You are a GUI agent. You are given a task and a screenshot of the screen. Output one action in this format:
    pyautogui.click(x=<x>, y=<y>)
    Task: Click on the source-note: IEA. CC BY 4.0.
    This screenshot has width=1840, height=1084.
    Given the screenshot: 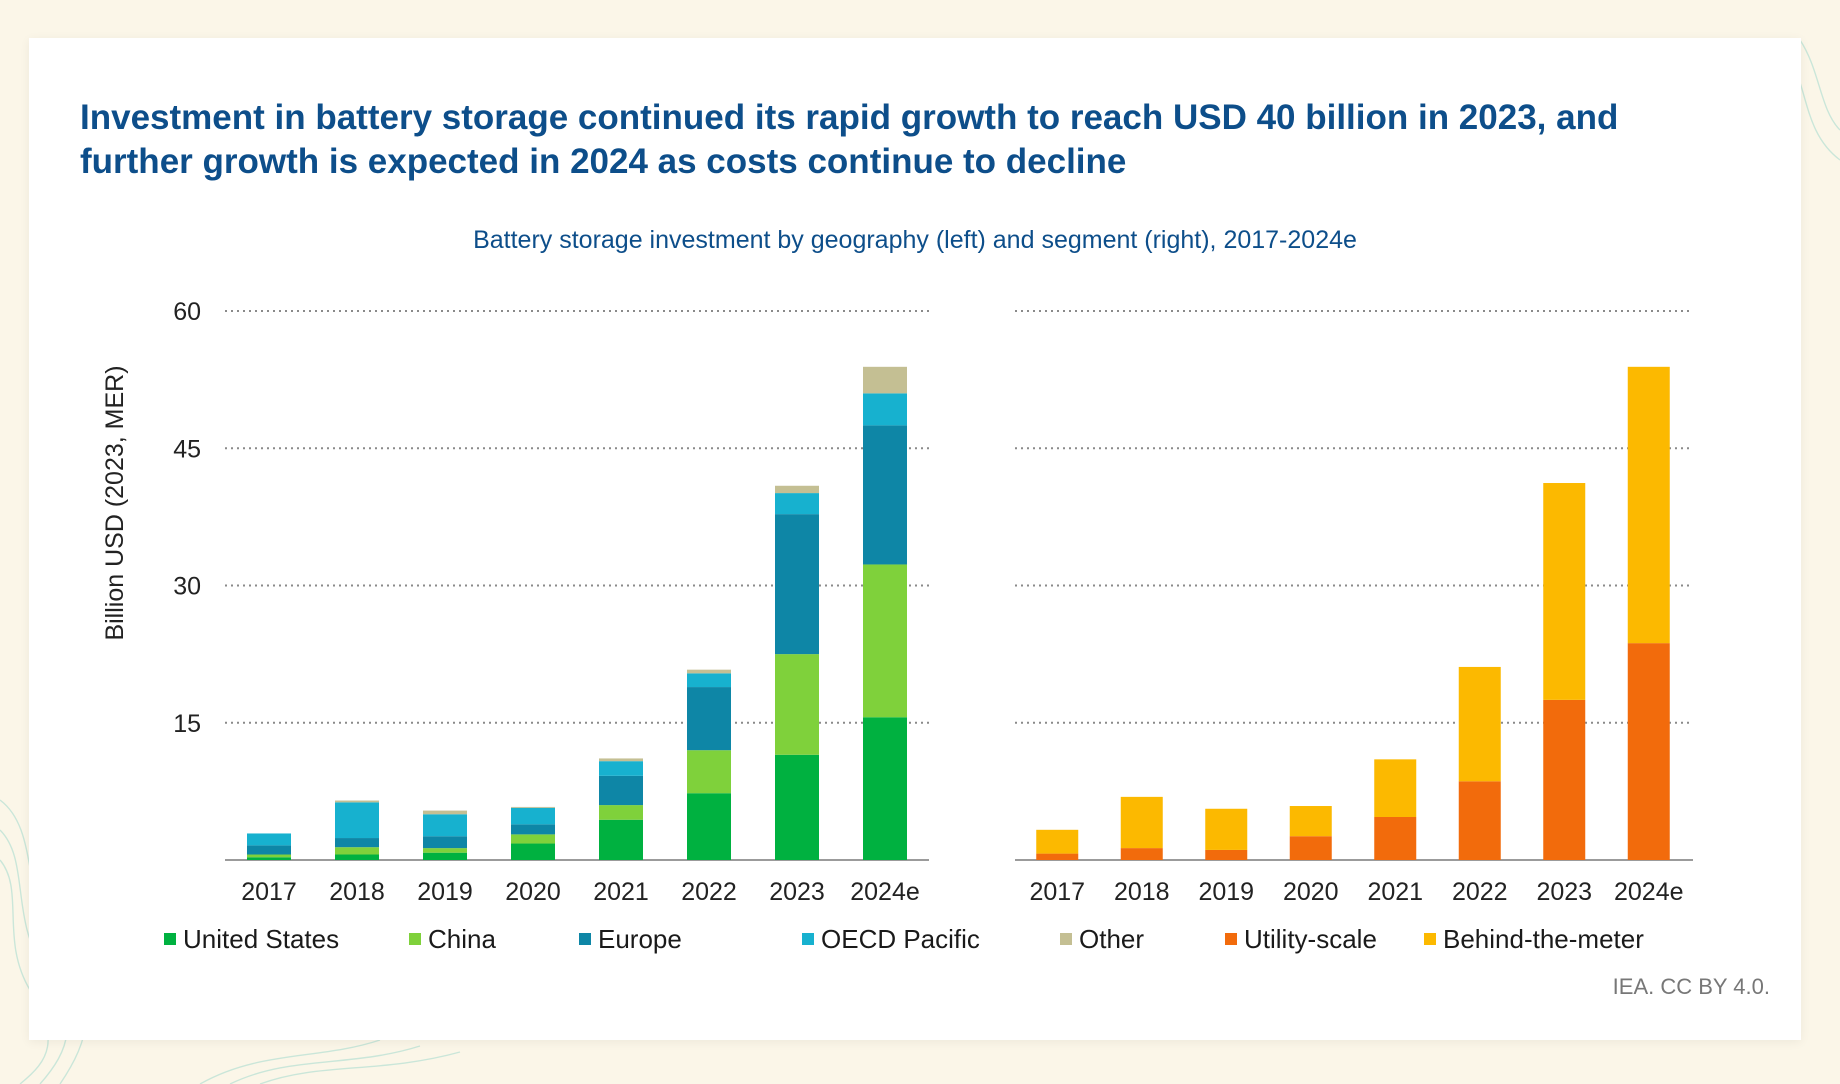 What is the action you would take?
    pyautogui.click(x=1691, y=986)
    